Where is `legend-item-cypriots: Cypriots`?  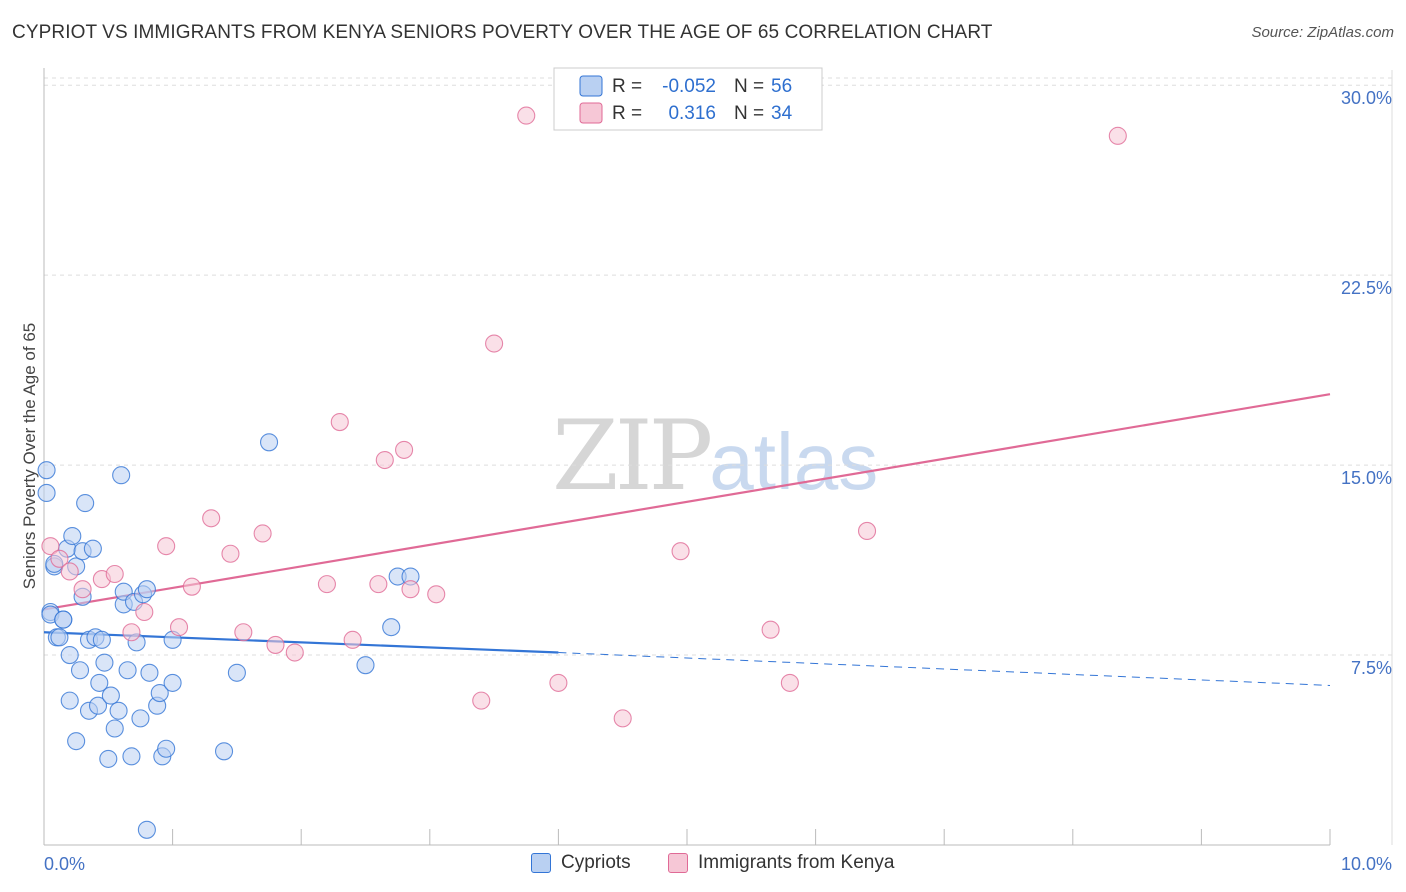
legend-item-cypriots: Cypriots is located at coordinates (581, 863).